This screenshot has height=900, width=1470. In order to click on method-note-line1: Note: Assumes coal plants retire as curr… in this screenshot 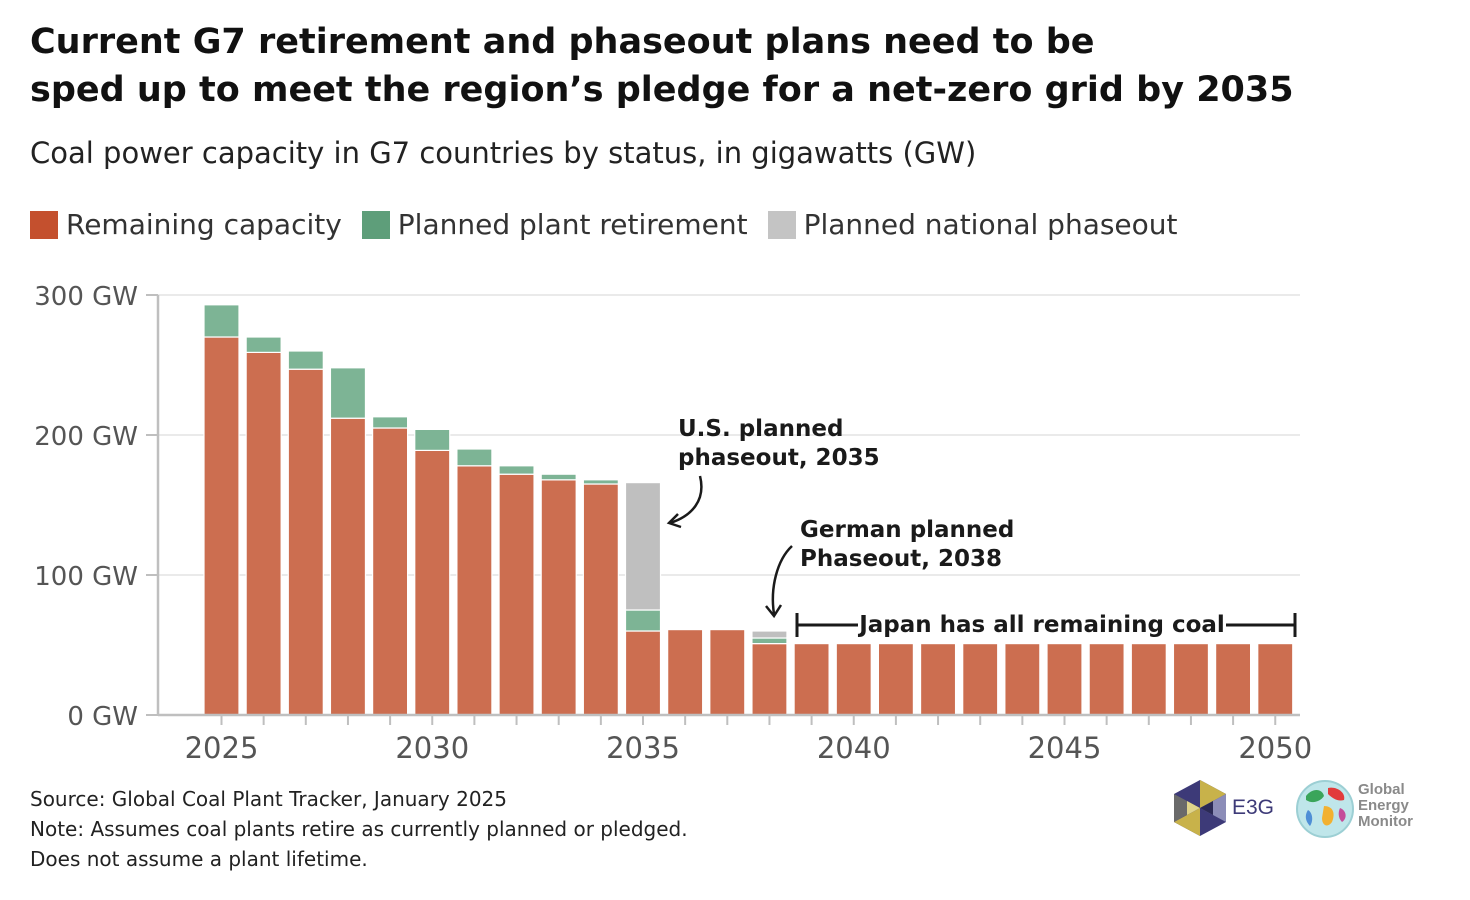, I will do `click(359, 829)`.